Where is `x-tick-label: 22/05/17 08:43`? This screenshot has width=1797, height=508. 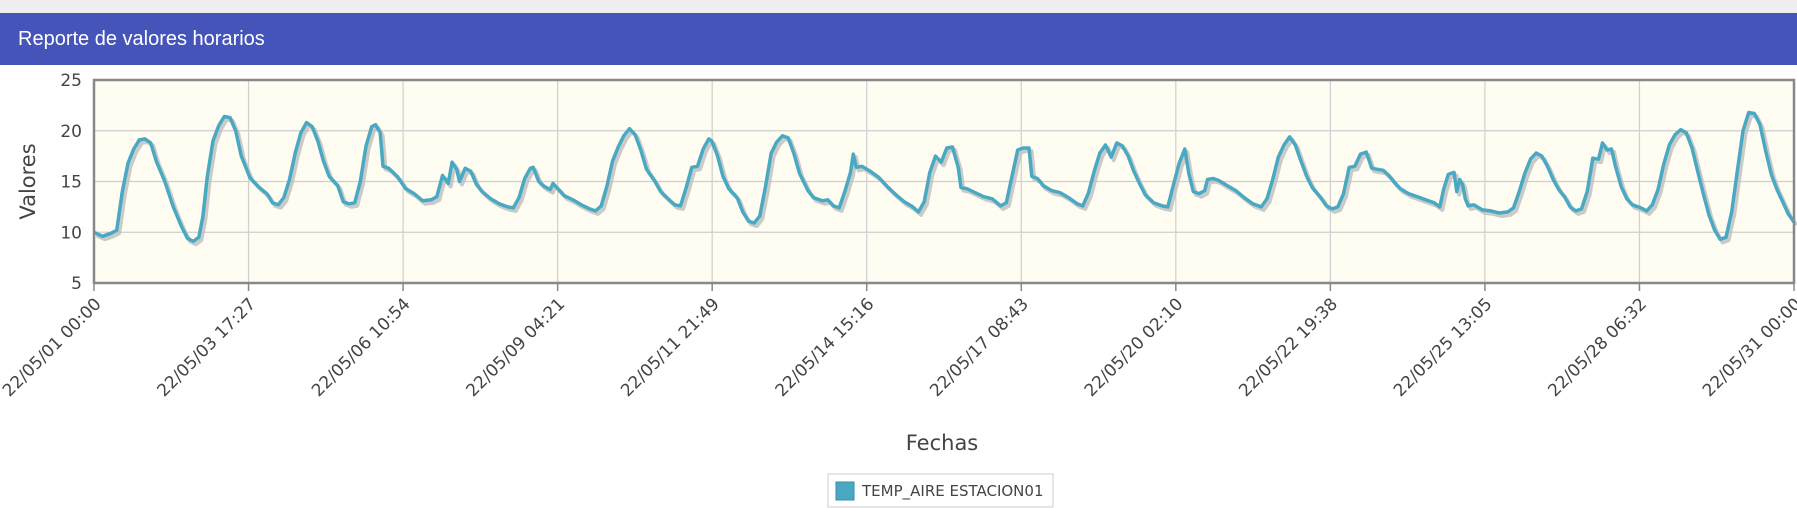 x-tick-label: 22/05/17 08:43 is located at coordinates (979, 347).